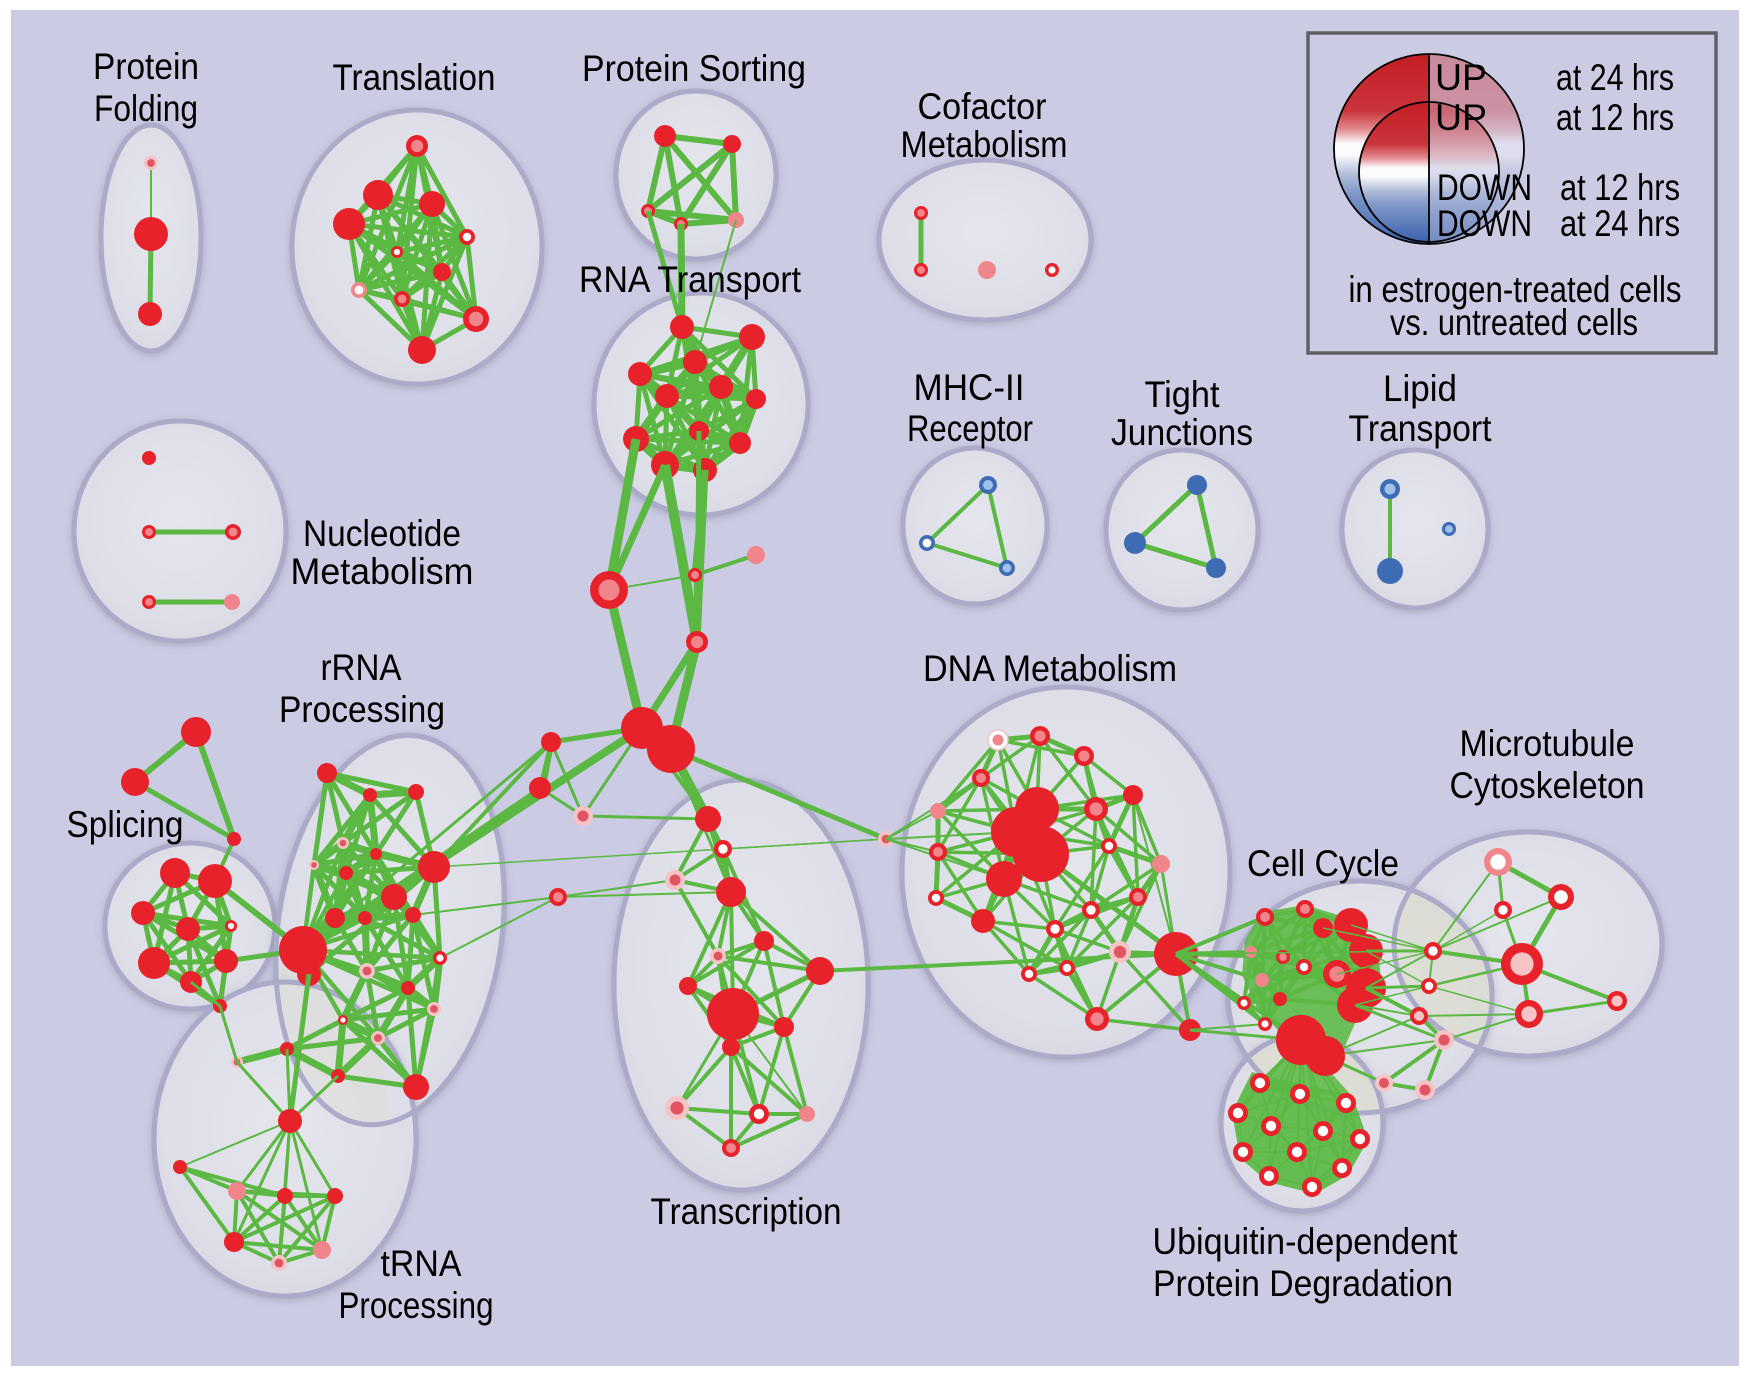 This screenshot has height=1381, width=1750. Describe the element at coordinates (421, 1263) in the screenshot. I see `svg-text: tRNA` at that location.